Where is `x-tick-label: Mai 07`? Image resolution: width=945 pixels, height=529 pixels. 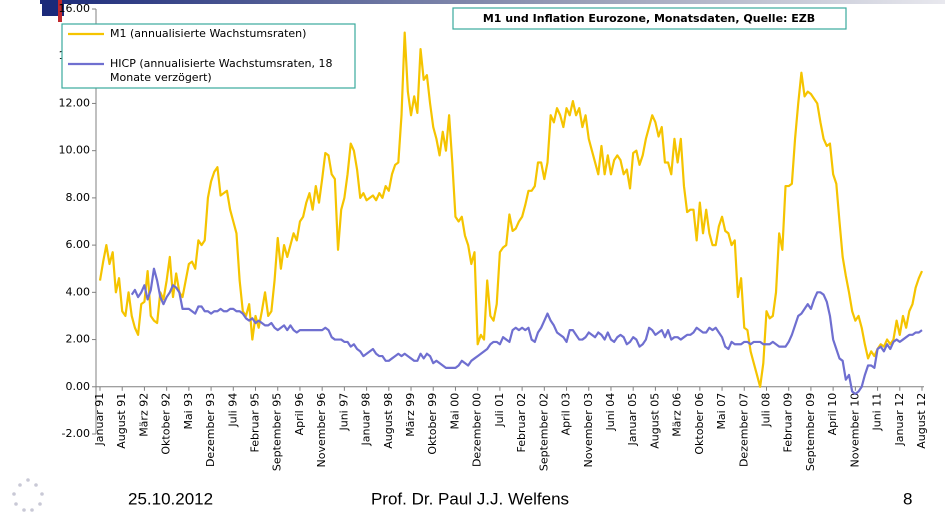
x-tick-label: Mai 07 is located at coordinates (721, 411).